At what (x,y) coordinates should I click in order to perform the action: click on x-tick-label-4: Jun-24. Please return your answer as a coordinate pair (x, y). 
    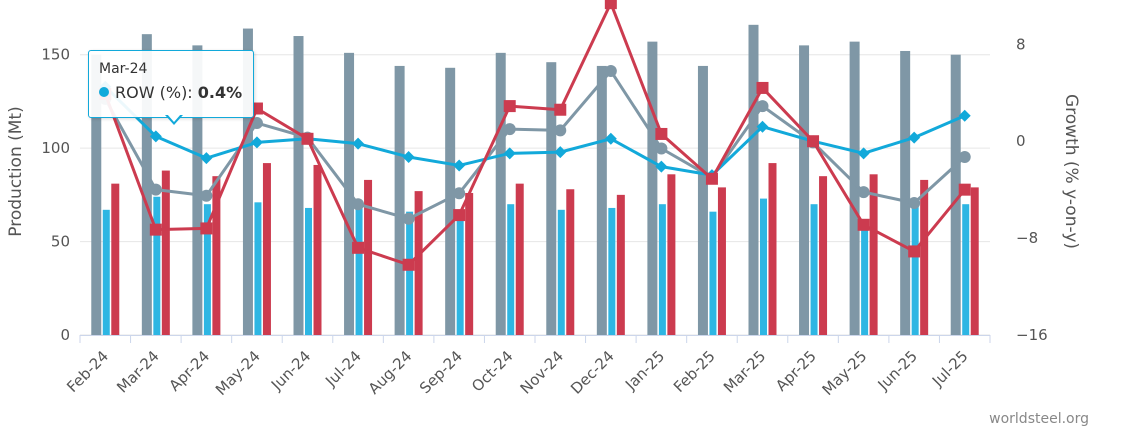
    Looking at the image, I should click on (290, 370).